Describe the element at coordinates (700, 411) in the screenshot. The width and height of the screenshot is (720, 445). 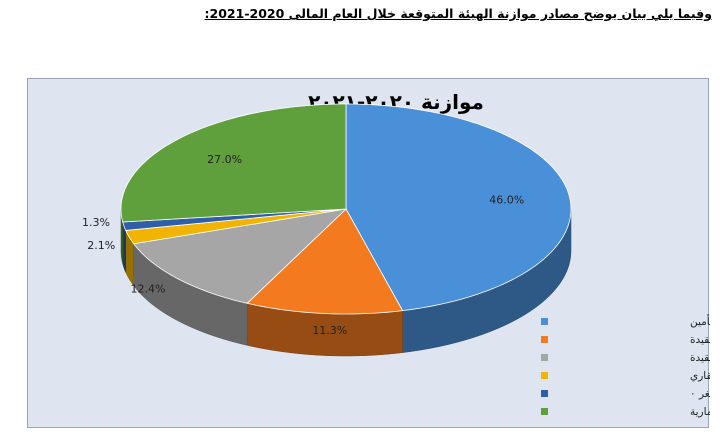
I see `legend-item-5: إيرادات أخرى استثمارية` at that location.